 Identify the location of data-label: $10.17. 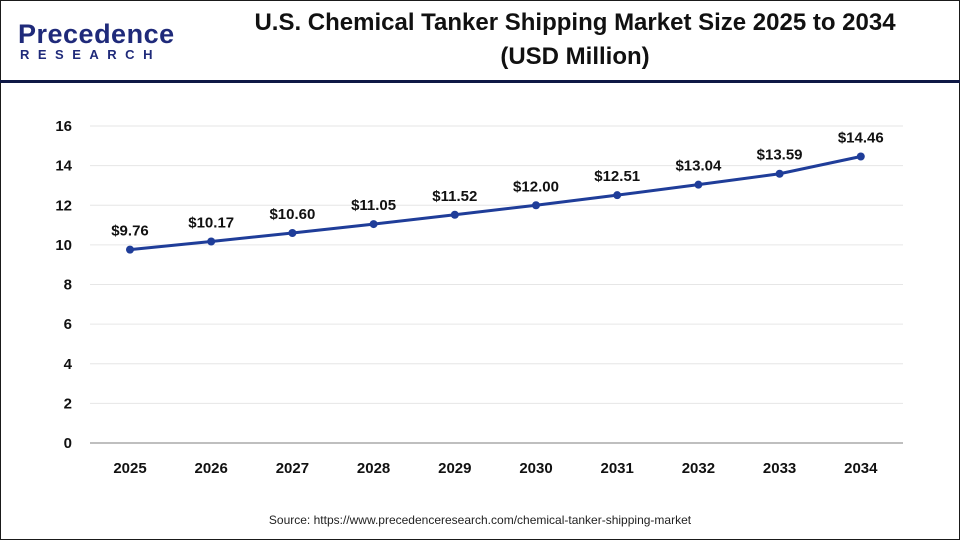
(211, 223).